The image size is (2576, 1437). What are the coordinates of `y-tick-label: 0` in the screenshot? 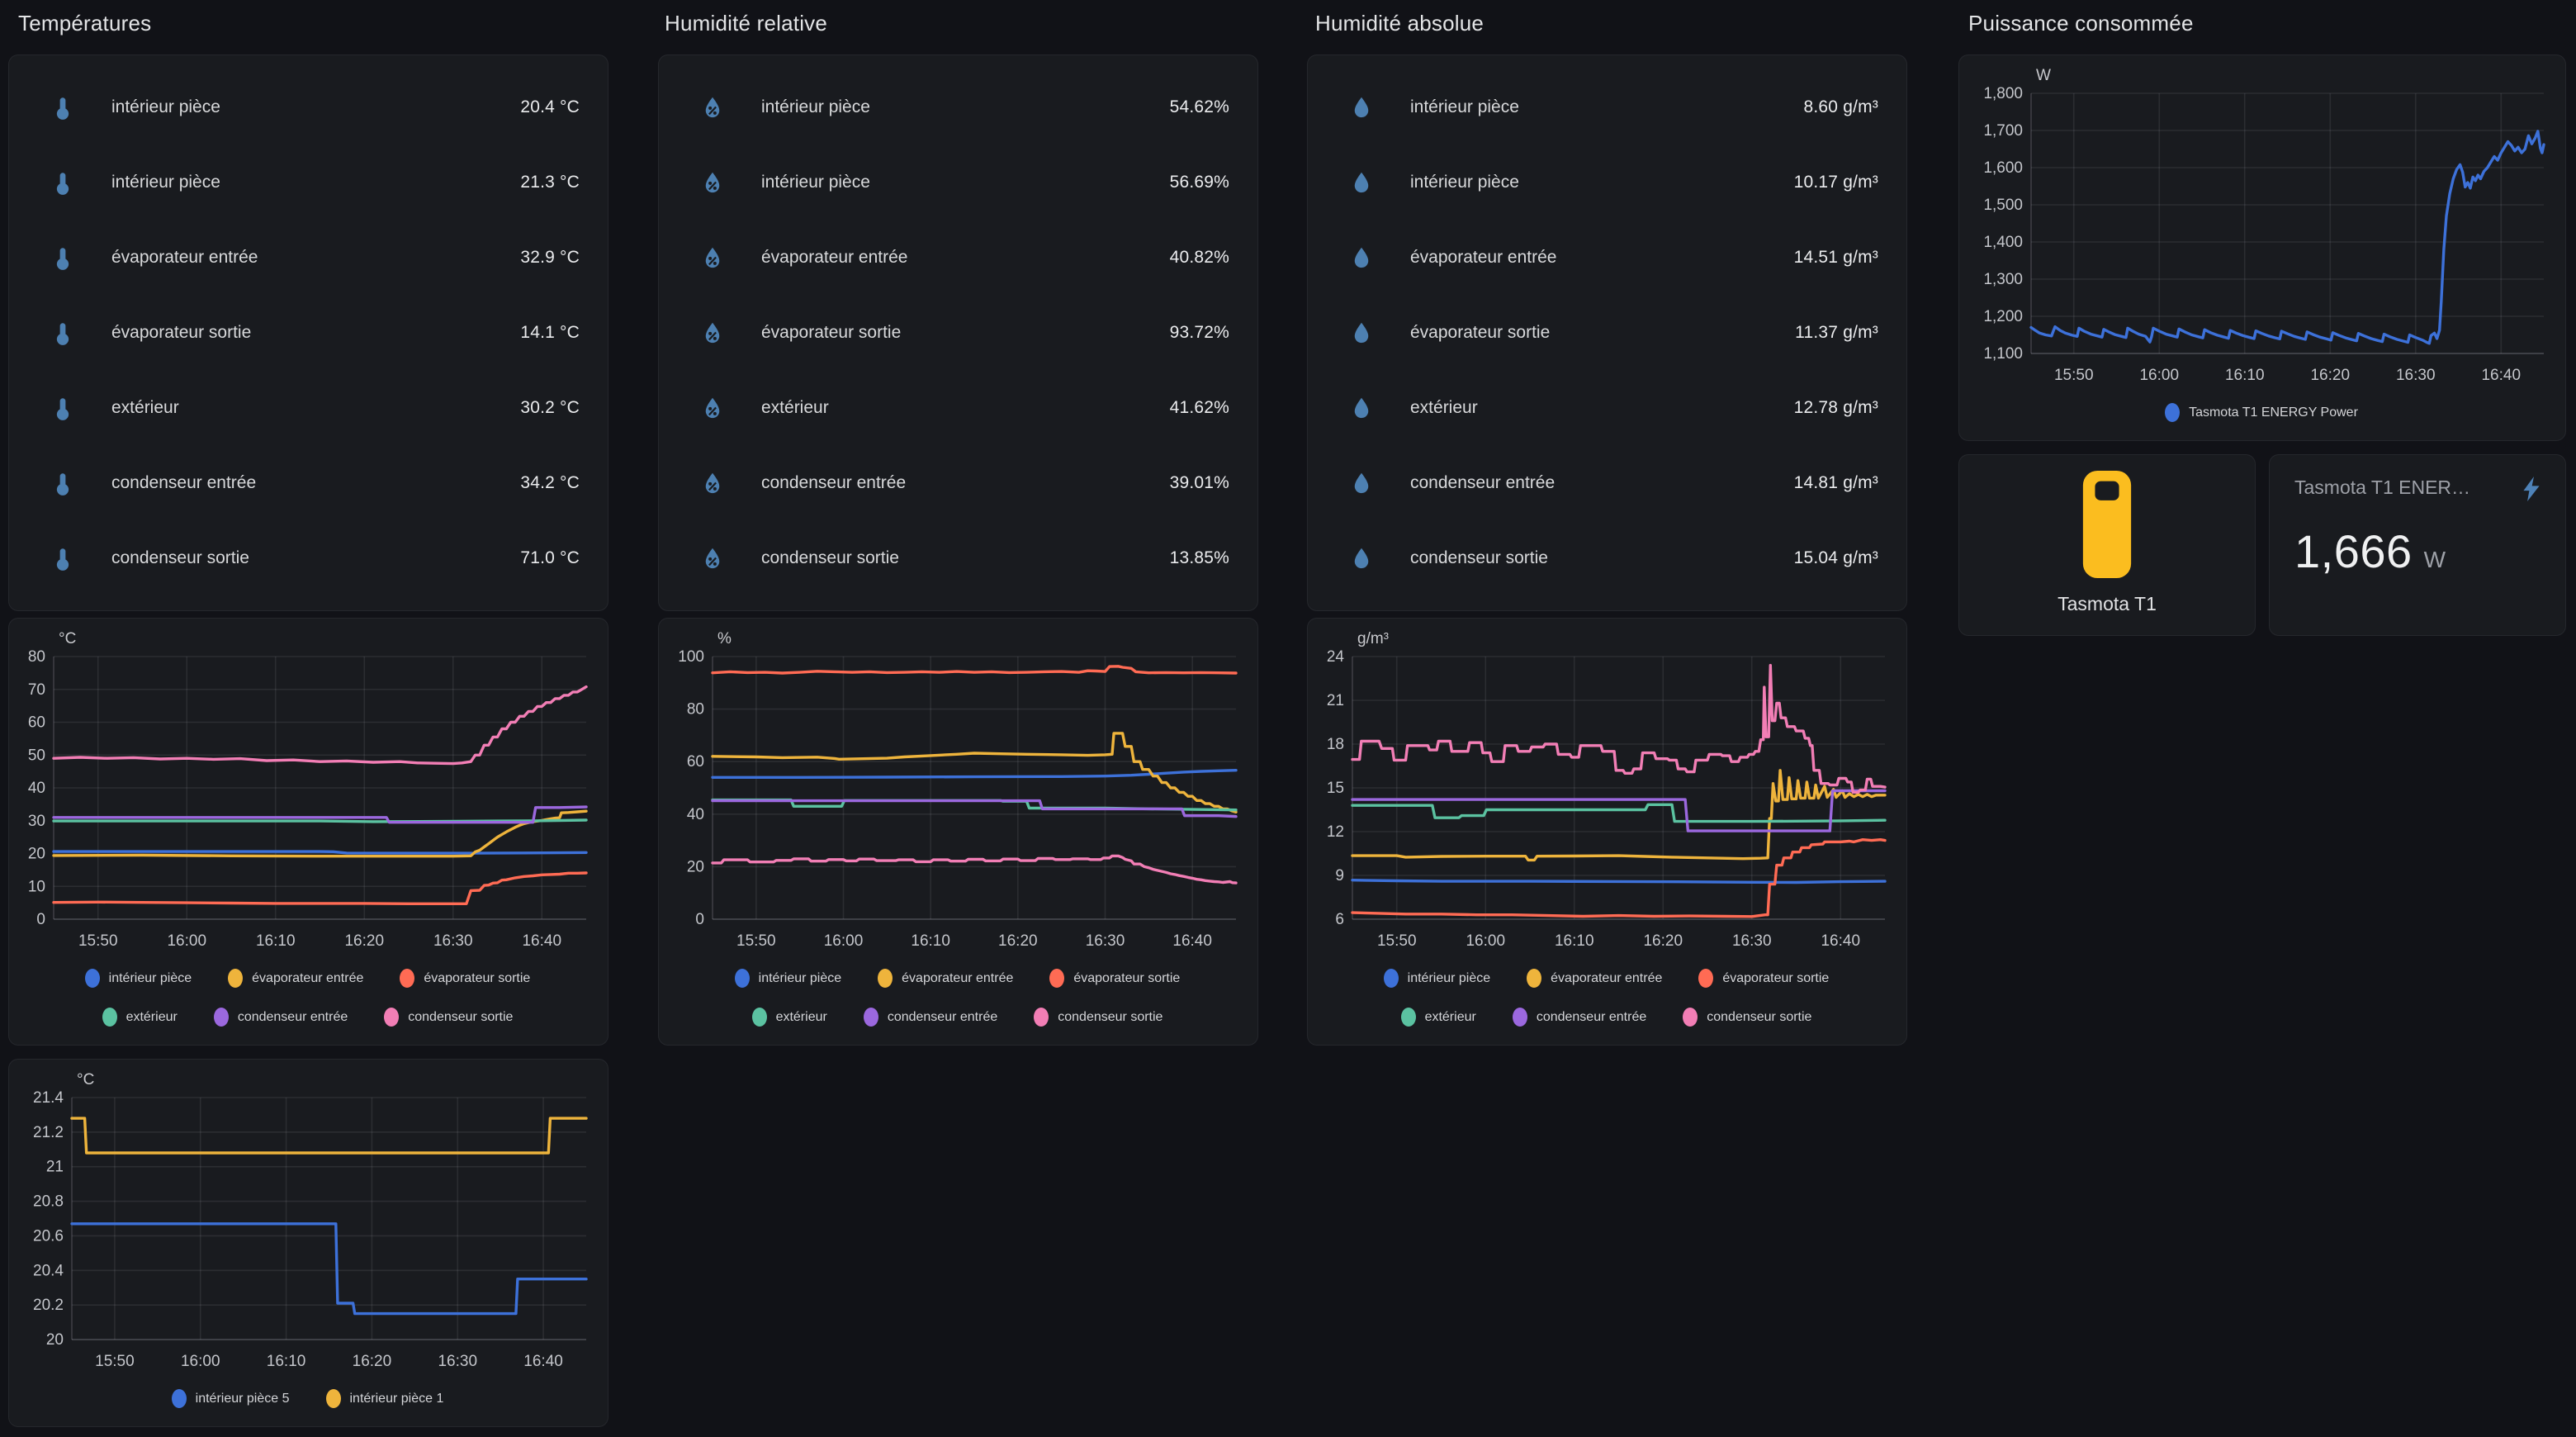 It's located at (40, 920).